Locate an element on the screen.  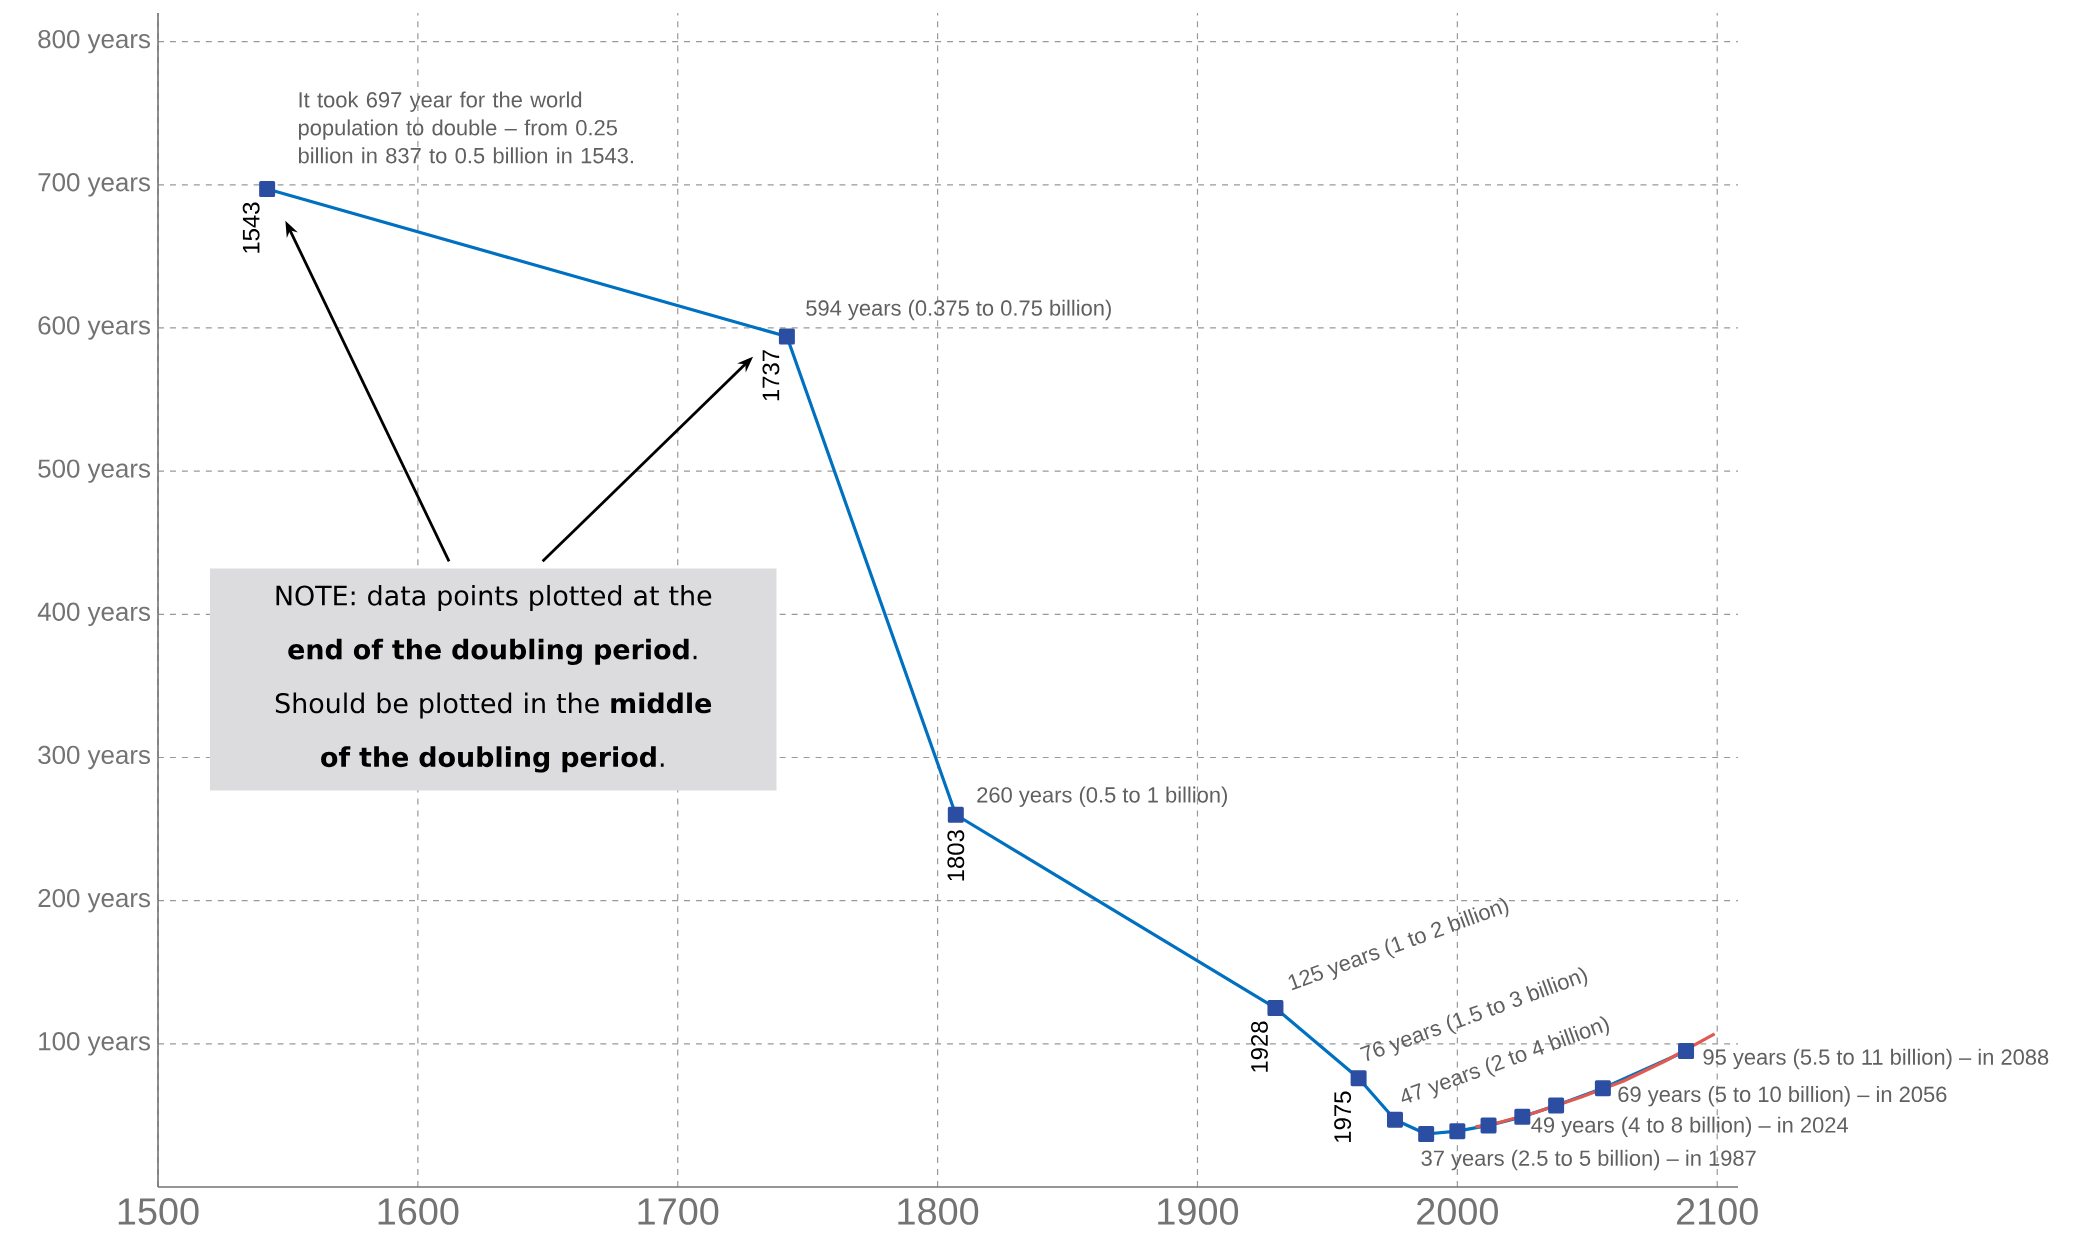
y-tick-label: 700 years is located at coordinates (94, 185).